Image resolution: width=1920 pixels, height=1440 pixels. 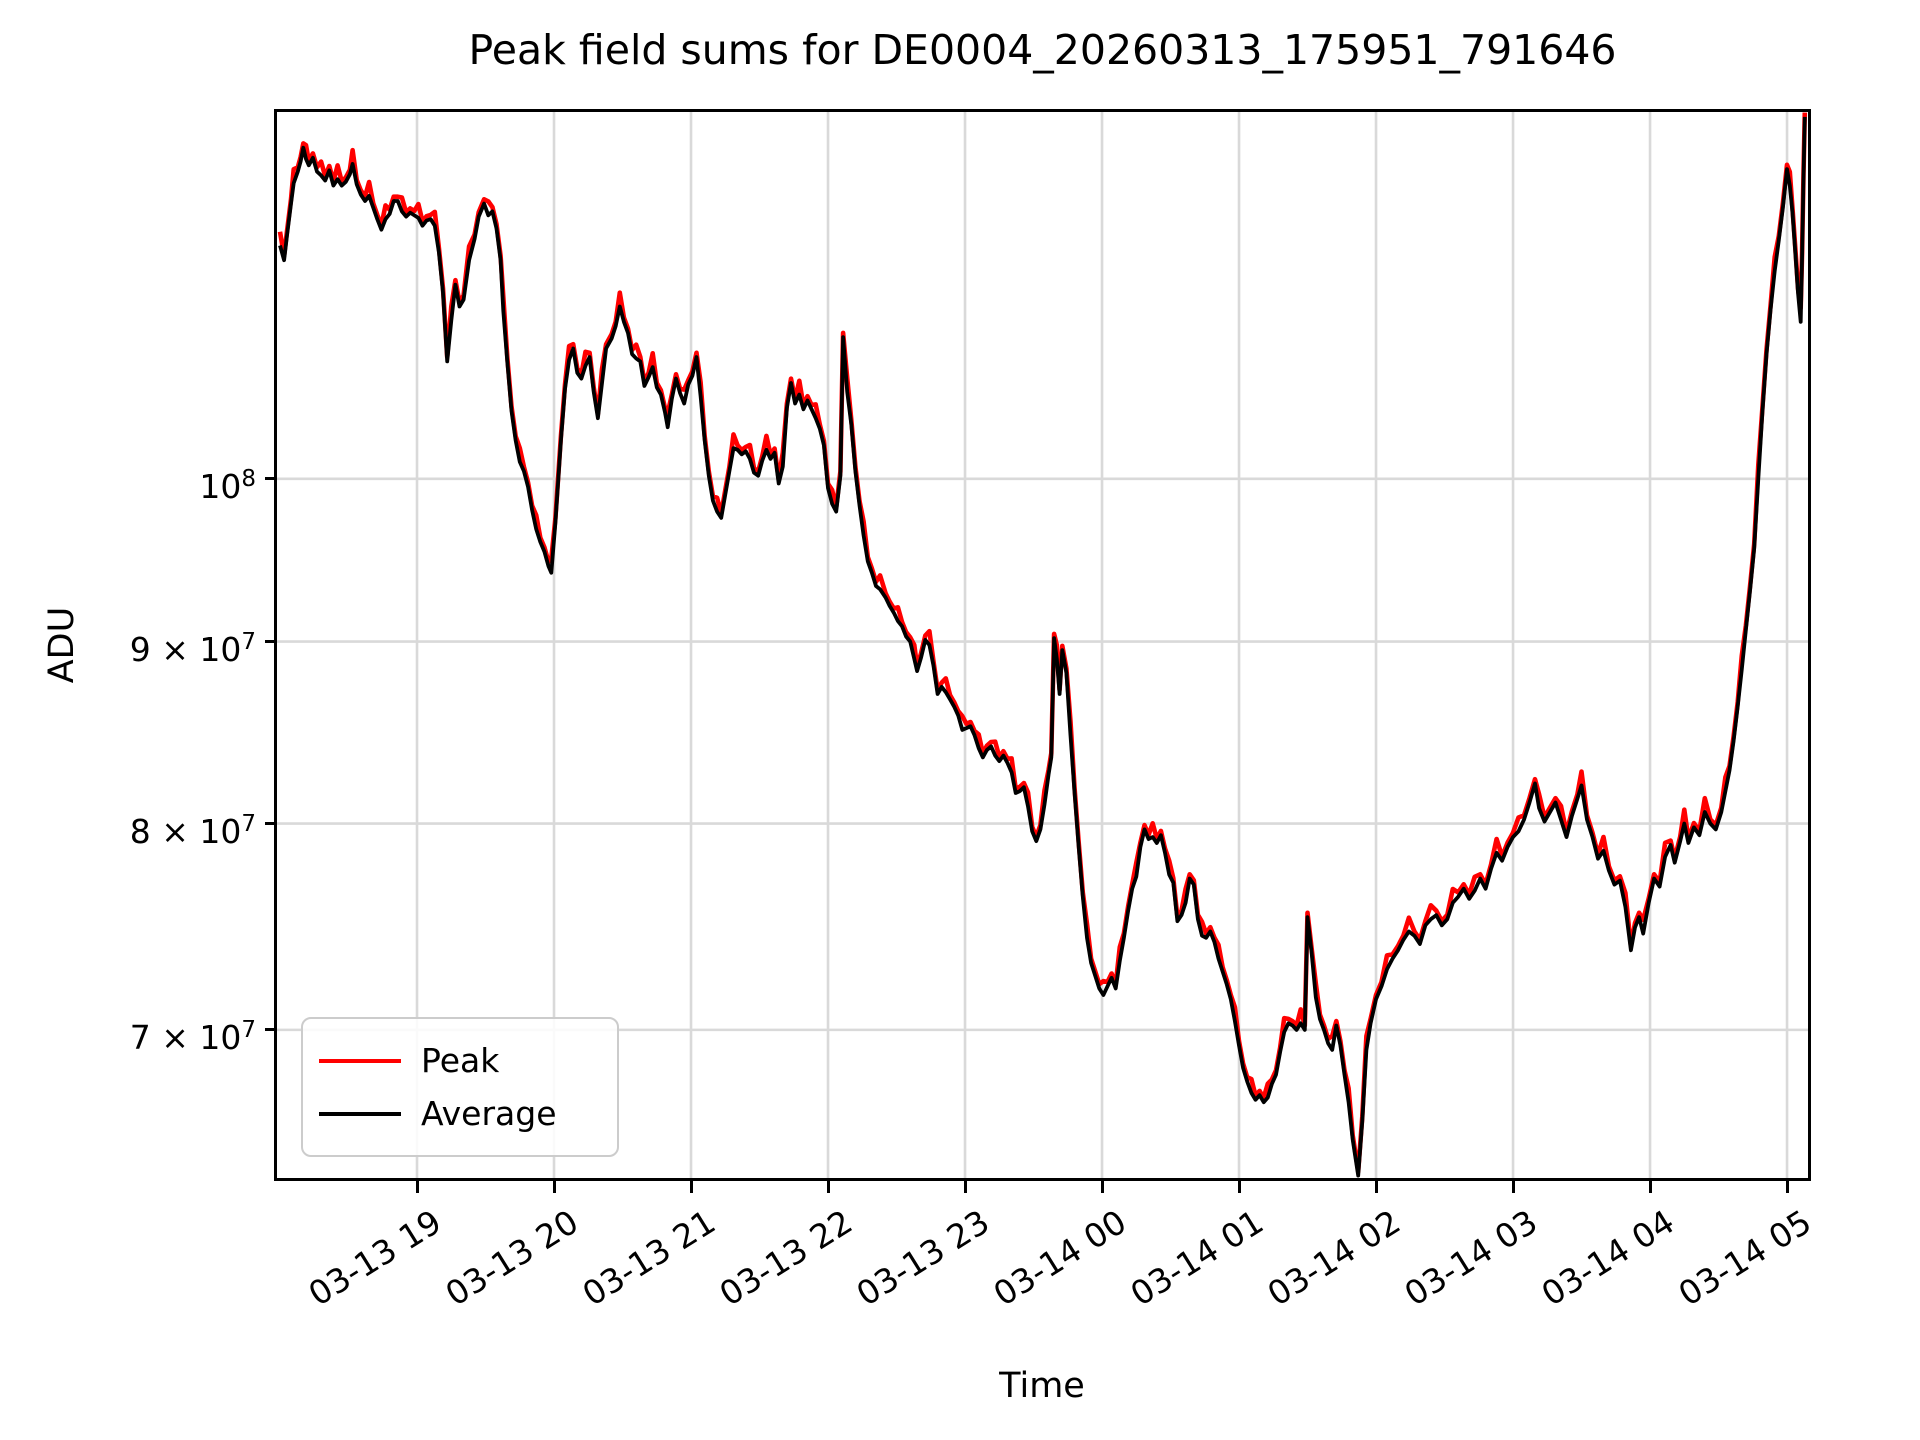 I want to click on legend-entry: Peak, so click(x=468, y=1060).